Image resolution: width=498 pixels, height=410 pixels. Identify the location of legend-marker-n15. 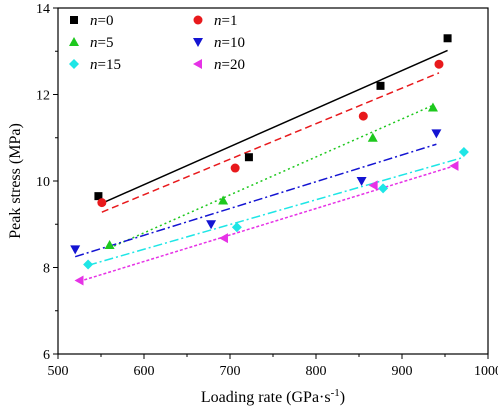
(74, 64).